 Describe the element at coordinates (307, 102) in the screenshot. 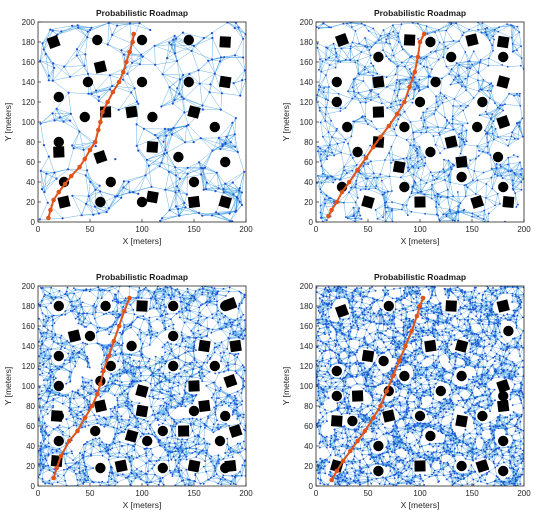

I see `p2-y-tick-label-6: 120` at that location.